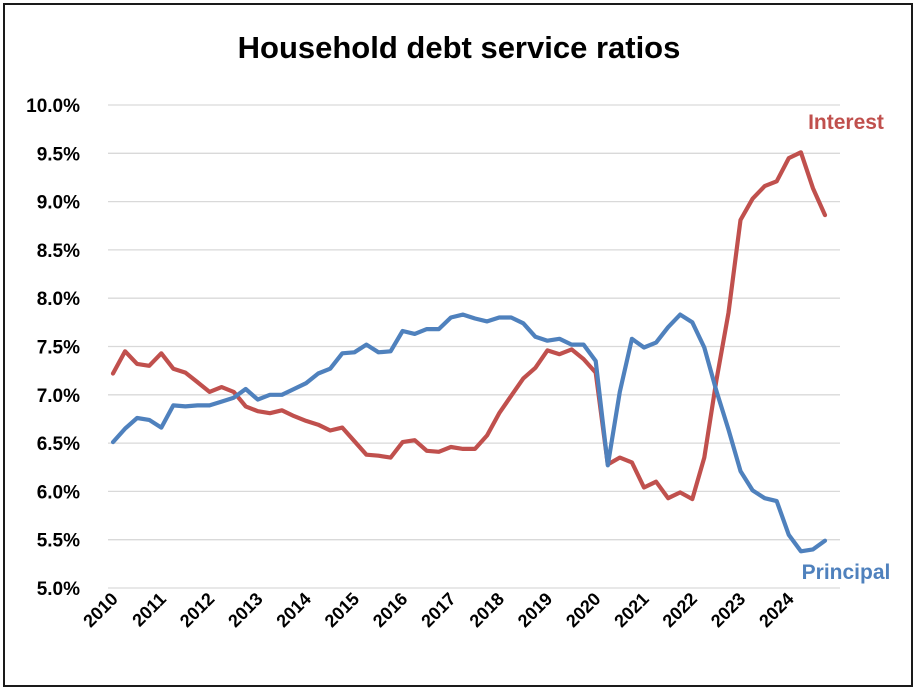 This screenshot has width=918, height=692. I want to click on series-label-interest: Interest, so click(846, 122).